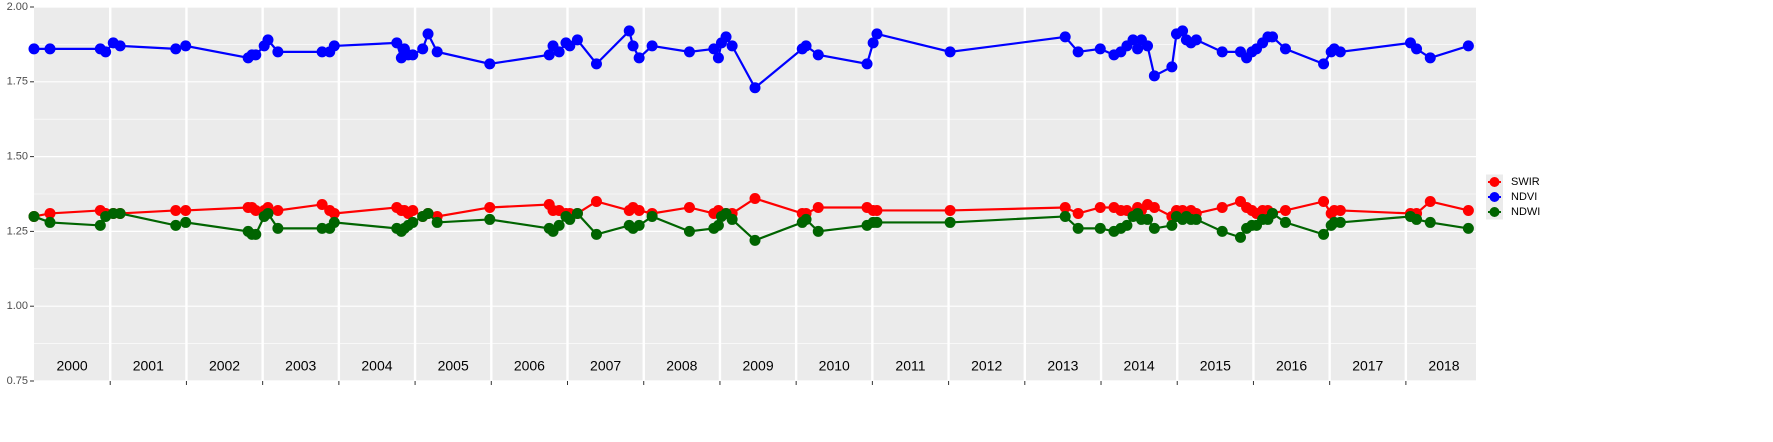 The width and height of the screenshot is (1773, 442). What do you see at coordinates (757, 366) in the screenshot?
I see `year-label: 2009` at bounding box center [757, 366].